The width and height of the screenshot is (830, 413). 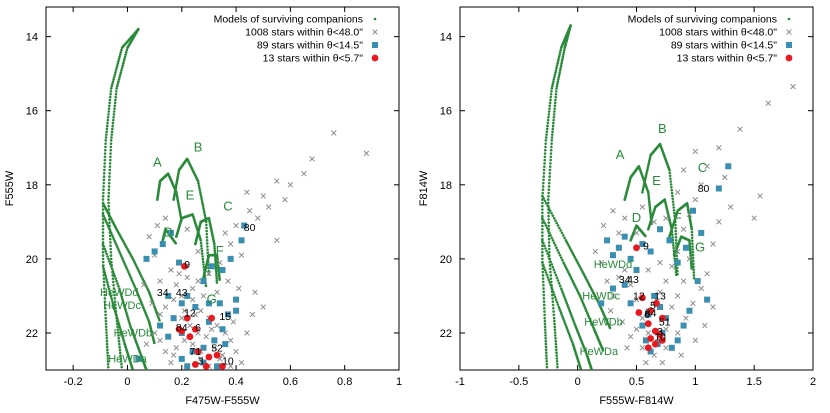 I want to click on star-id-label: 71, so click(x=196, y=352).